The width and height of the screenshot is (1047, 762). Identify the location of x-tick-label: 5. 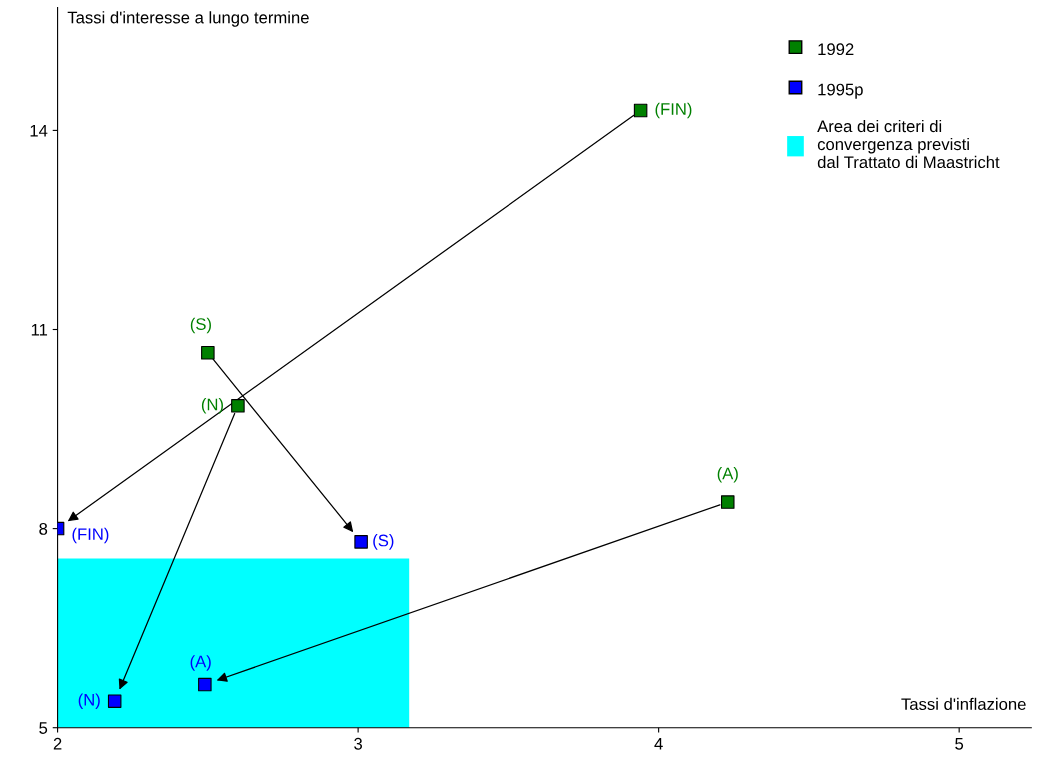
(959, 744).